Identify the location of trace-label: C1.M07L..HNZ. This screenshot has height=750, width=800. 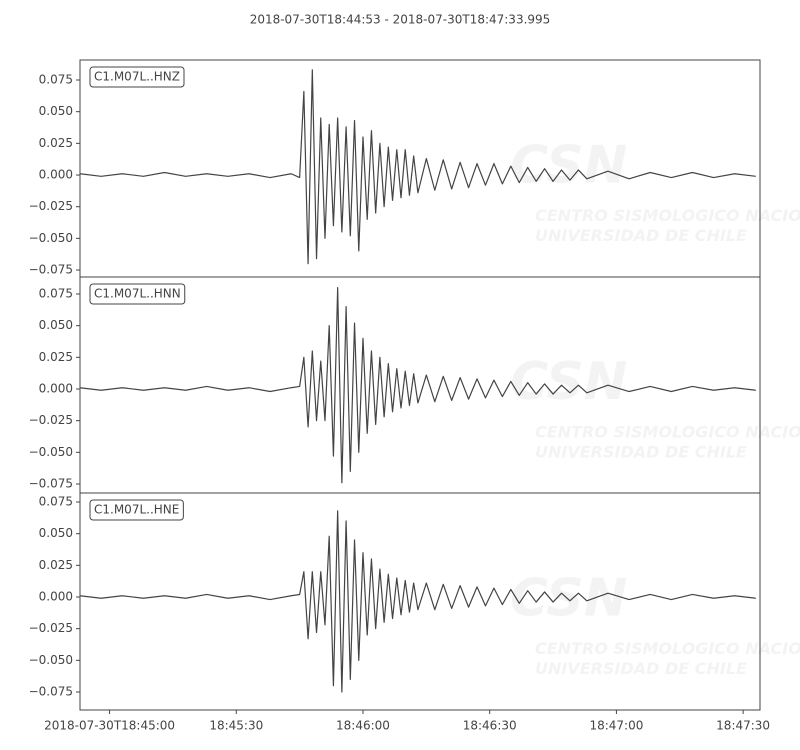
(137, 77).